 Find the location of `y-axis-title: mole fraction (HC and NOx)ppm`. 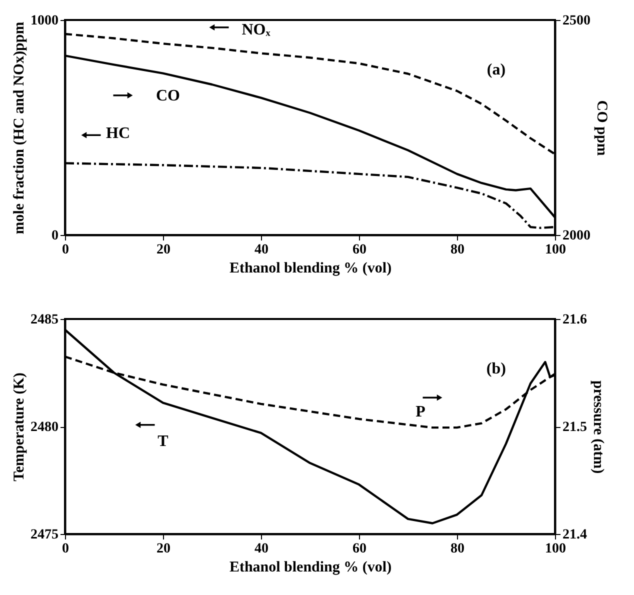

y-axis-title: mole fraction (HC and NOx)ppm is located at coordinates (20, 127).